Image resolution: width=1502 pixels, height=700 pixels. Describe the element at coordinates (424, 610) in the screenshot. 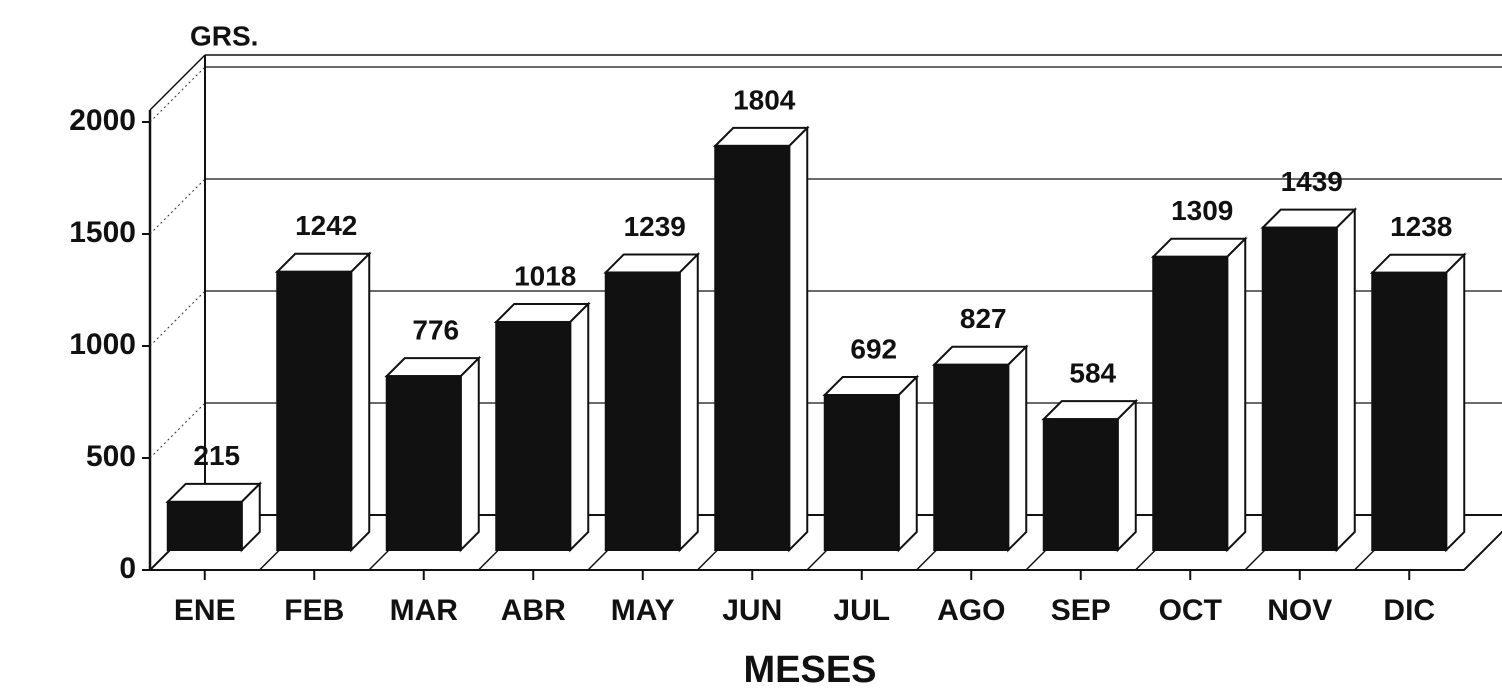

I see `x-tick-label: MAR` at that location.